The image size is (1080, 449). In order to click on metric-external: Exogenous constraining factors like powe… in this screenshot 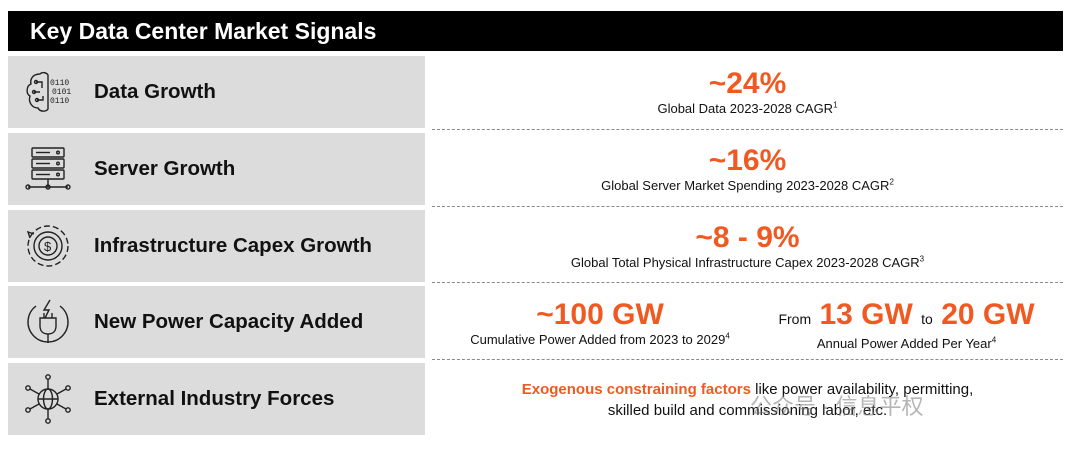, I will do `click(747, 400)`.